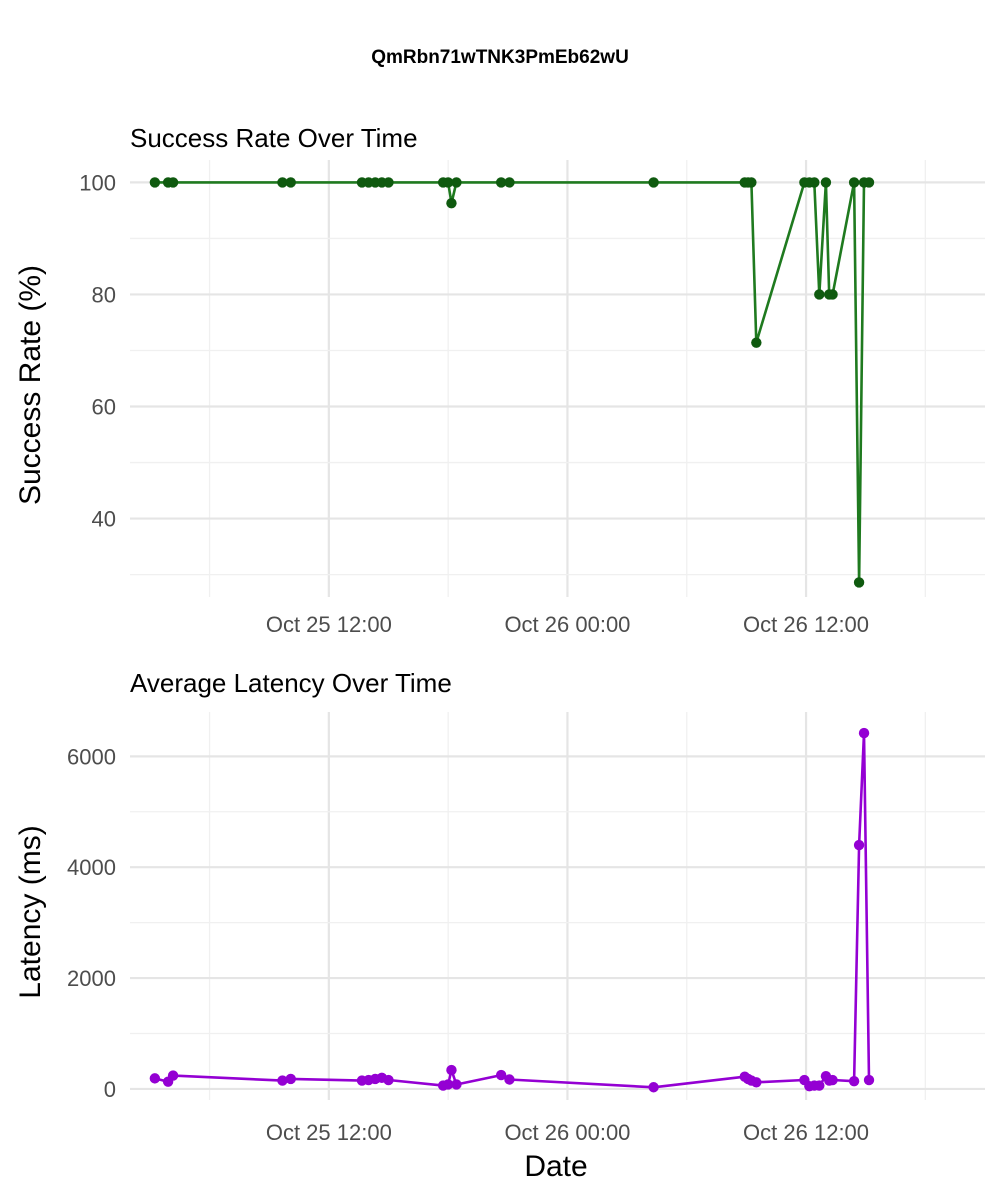  Describe the element at coordinates (104, 294) in the screenshot. I see `y-tick-label: 80` at that location.